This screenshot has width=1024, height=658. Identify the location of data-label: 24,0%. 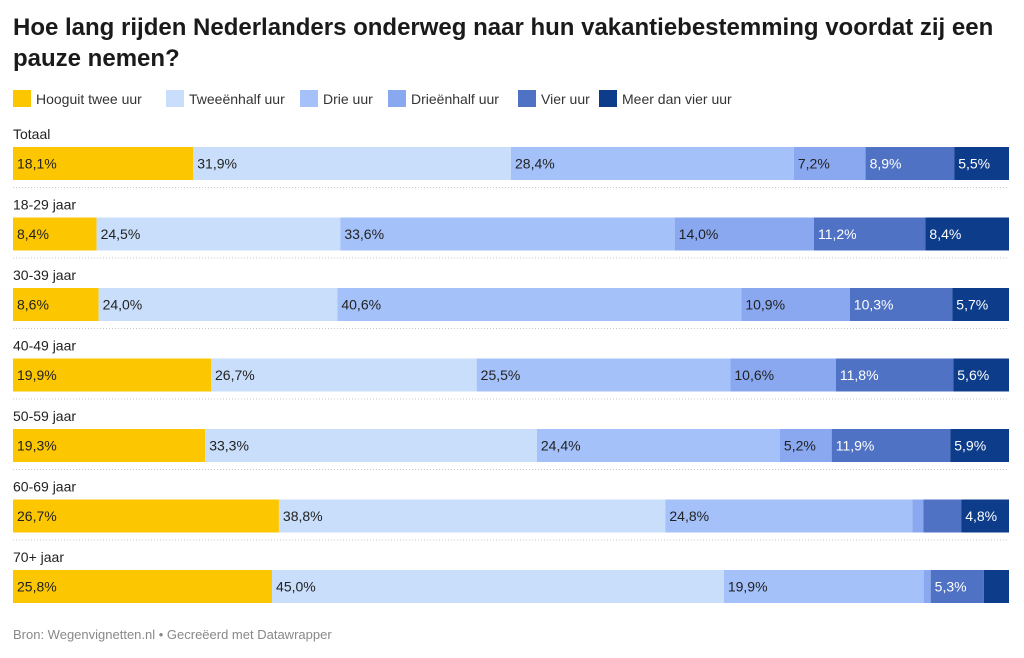
(123, 305).